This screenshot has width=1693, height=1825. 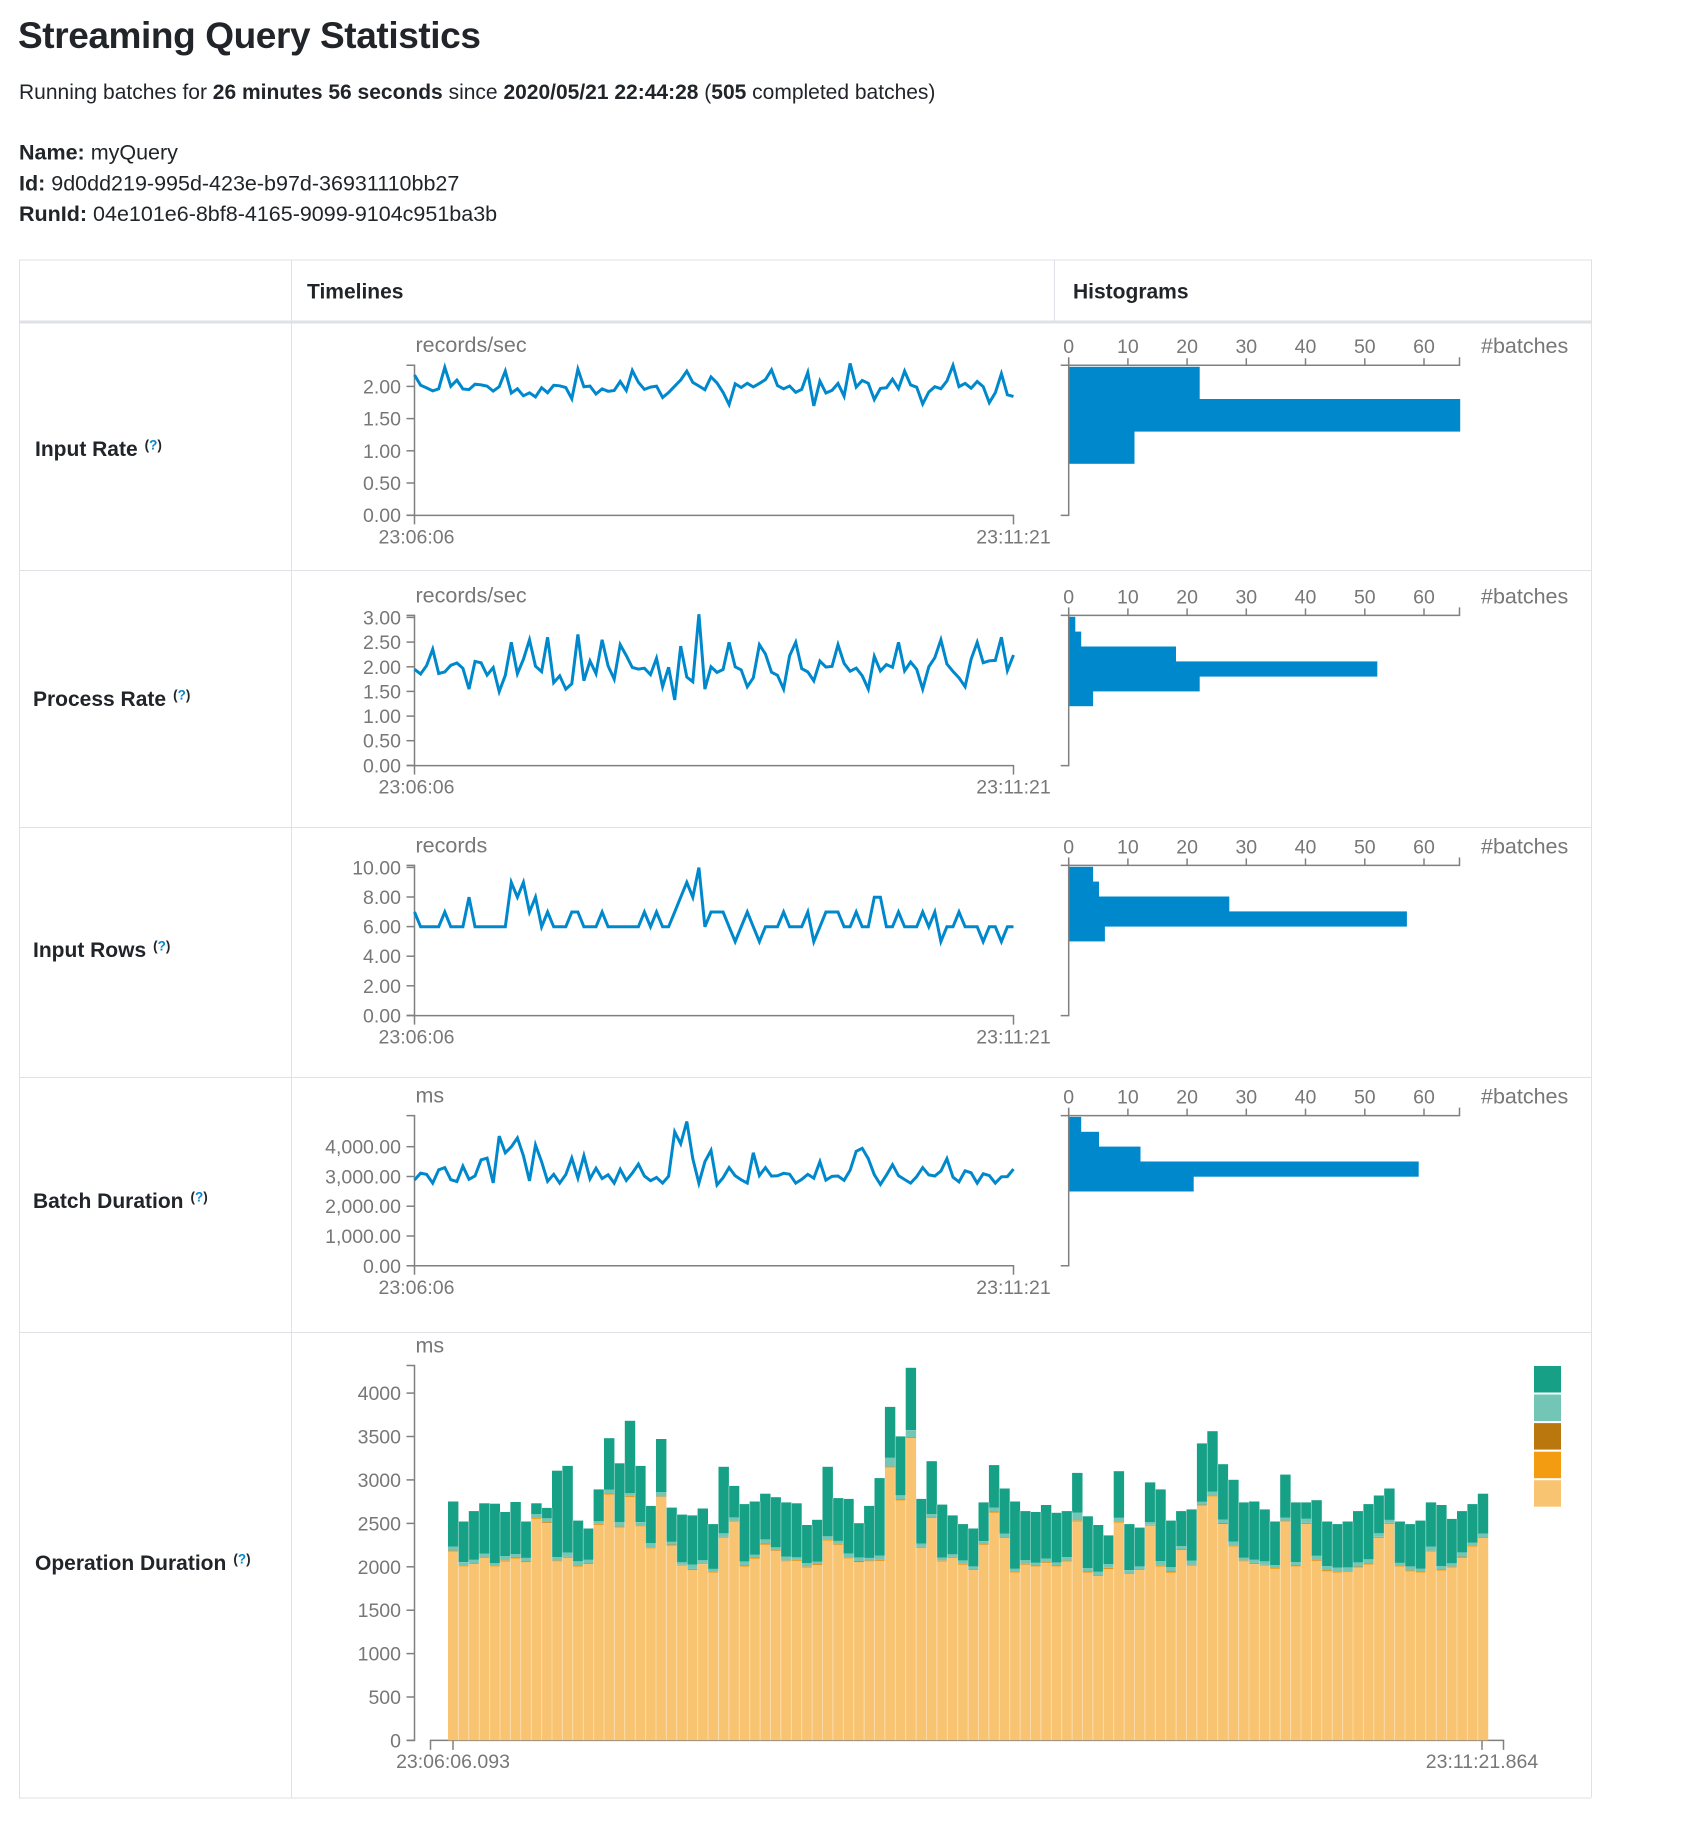 What do you see at coordinates (376, 868) in the screenshot?
I see `svg-text: 10.00` at bounding box center [376, 868].